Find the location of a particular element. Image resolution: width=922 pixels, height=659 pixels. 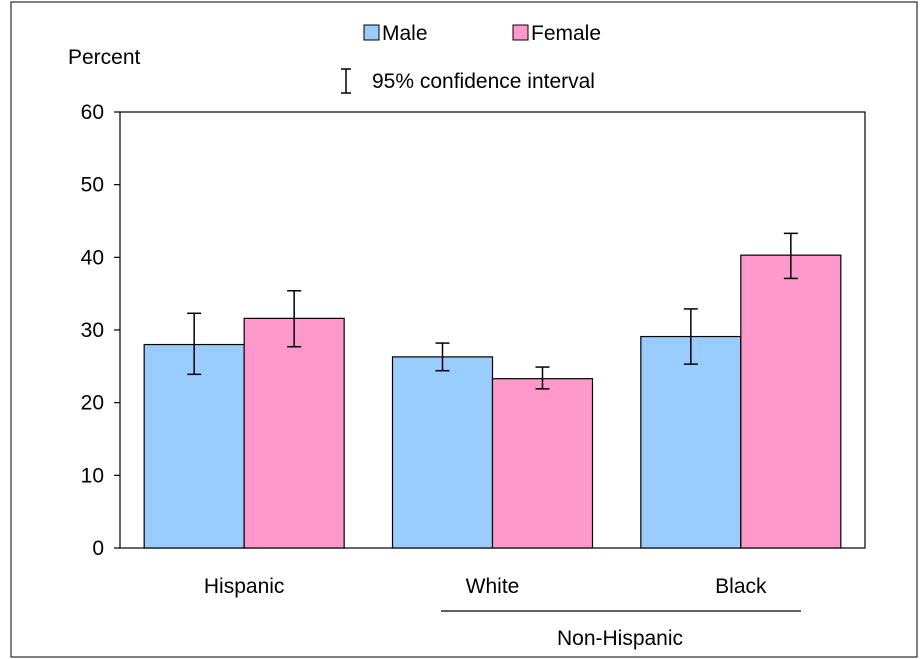

y-tick-label: 20 is located at coordinates (92, 403).